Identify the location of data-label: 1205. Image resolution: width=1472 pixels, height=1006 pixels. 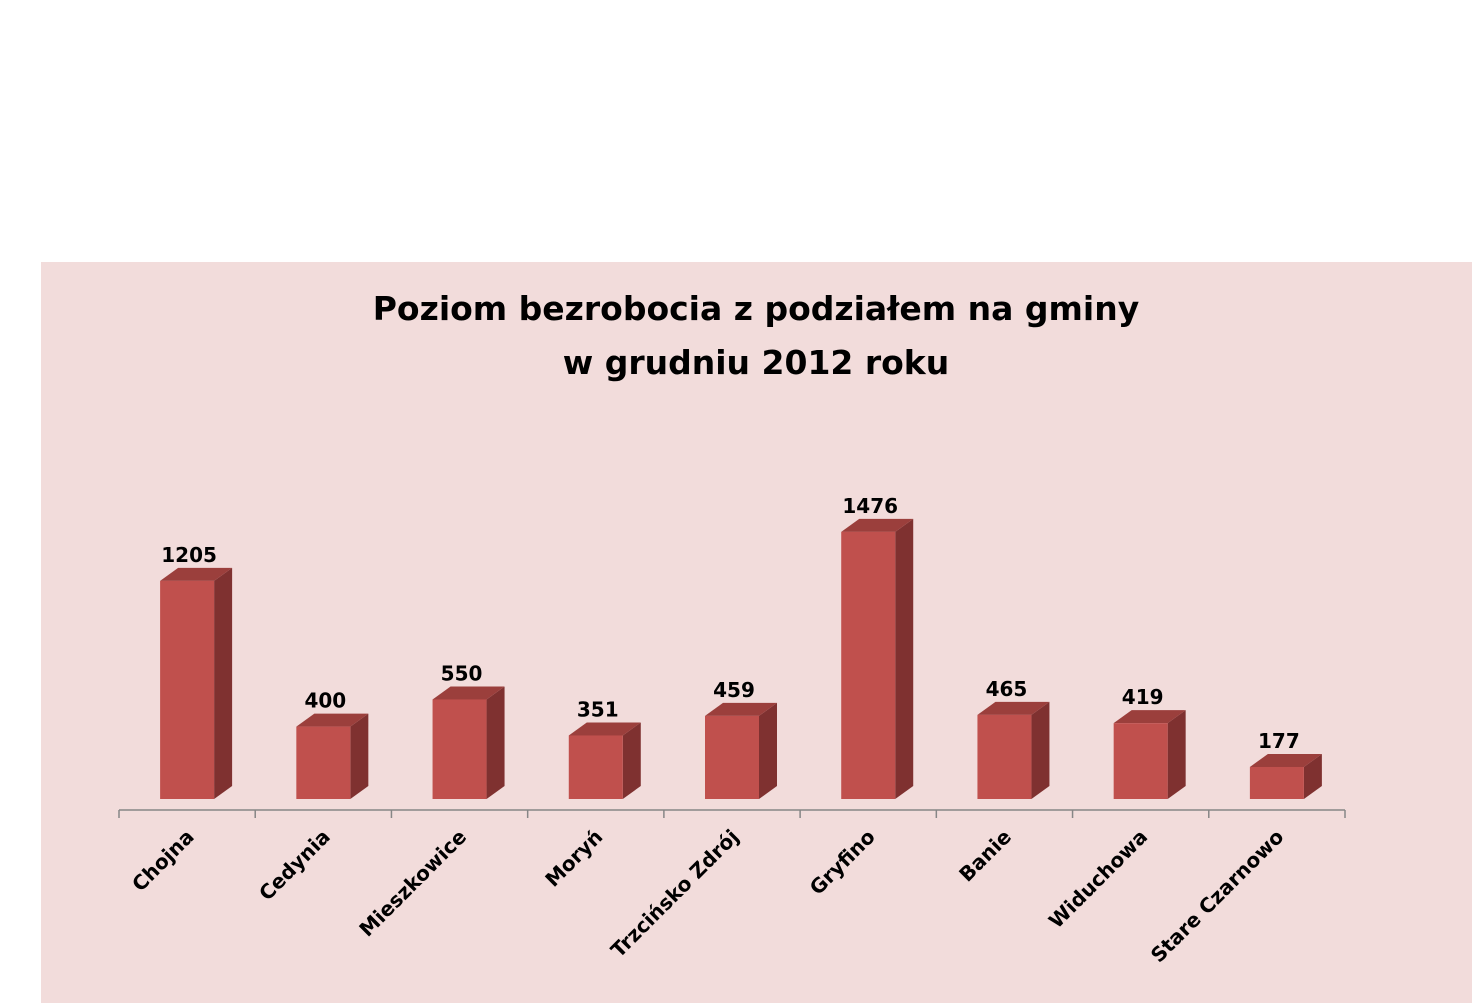
(189, 555).